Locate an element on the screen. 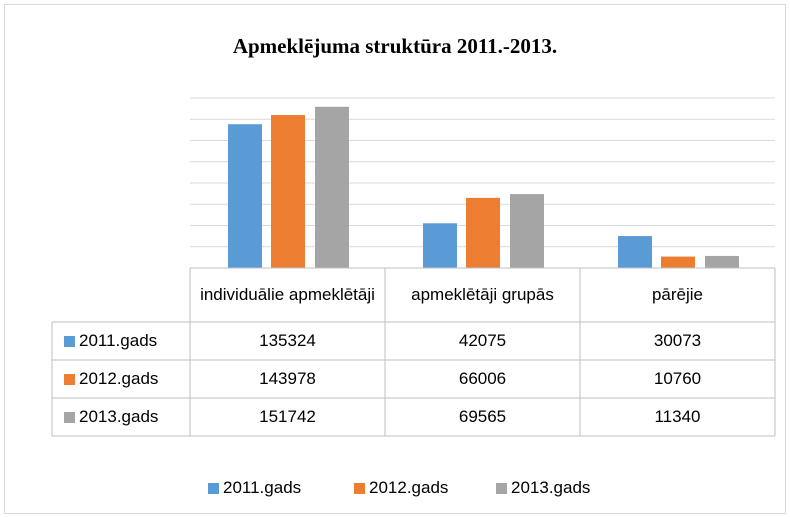 The image size is (790, 517). table-value: 69565 is located at coordinates (482, 417).